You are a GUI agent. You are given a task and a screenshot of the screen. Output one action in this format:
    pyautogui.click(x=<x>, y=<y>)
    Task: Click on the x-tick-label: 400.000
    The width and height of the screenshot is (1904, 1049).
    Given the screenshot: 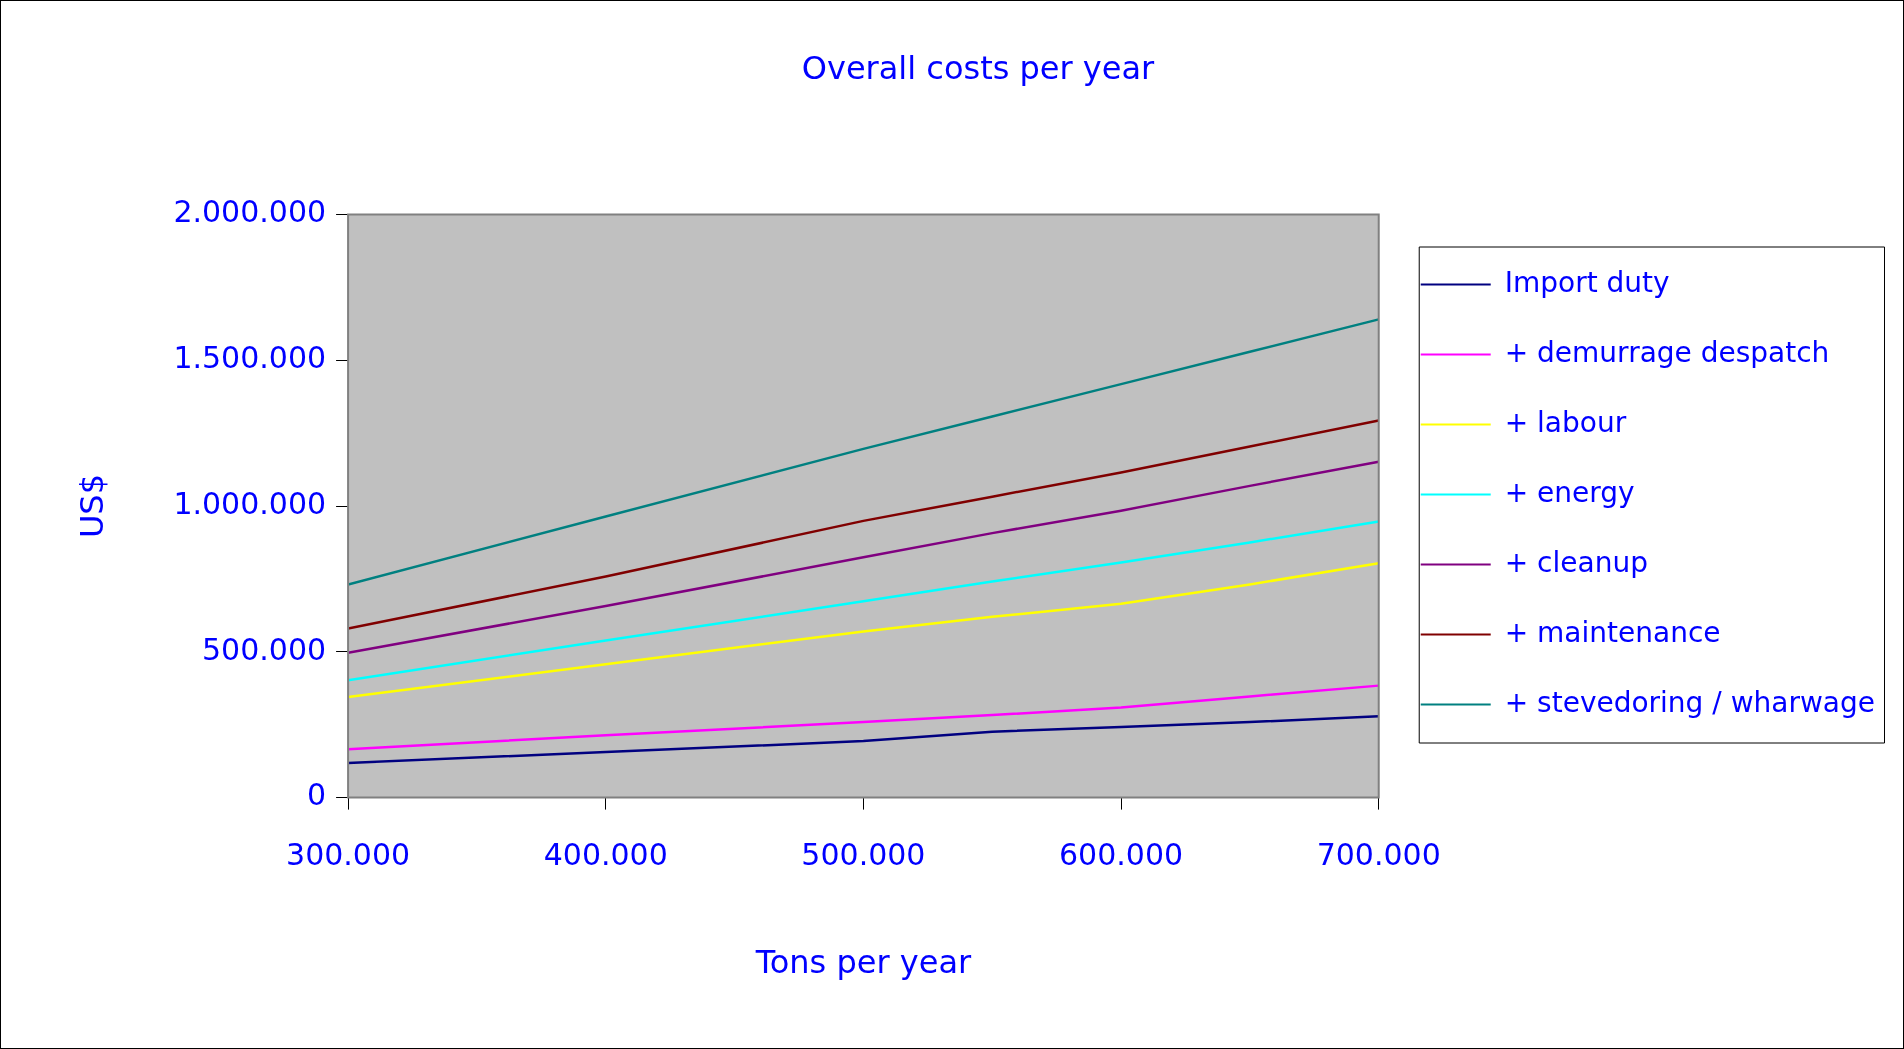 What is the action you would take?
    pyautogui.click(x=605, y=855)
    